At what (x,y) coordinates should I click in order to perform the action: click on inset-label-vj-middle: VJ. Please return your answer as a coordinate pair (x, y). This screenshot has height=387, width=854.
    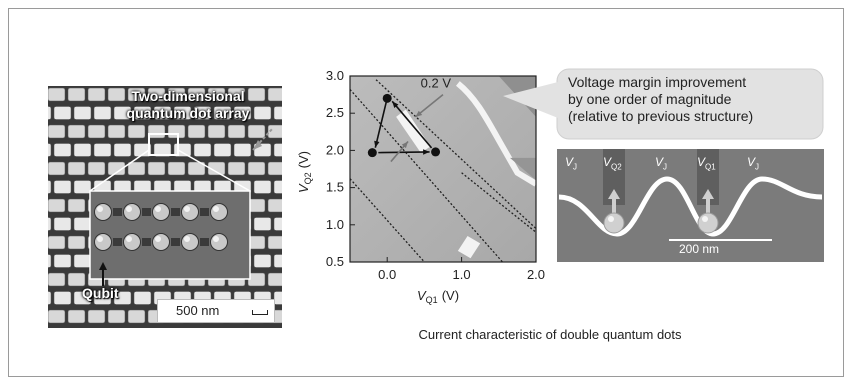
    Looking at the image, I should click on (661, 163).